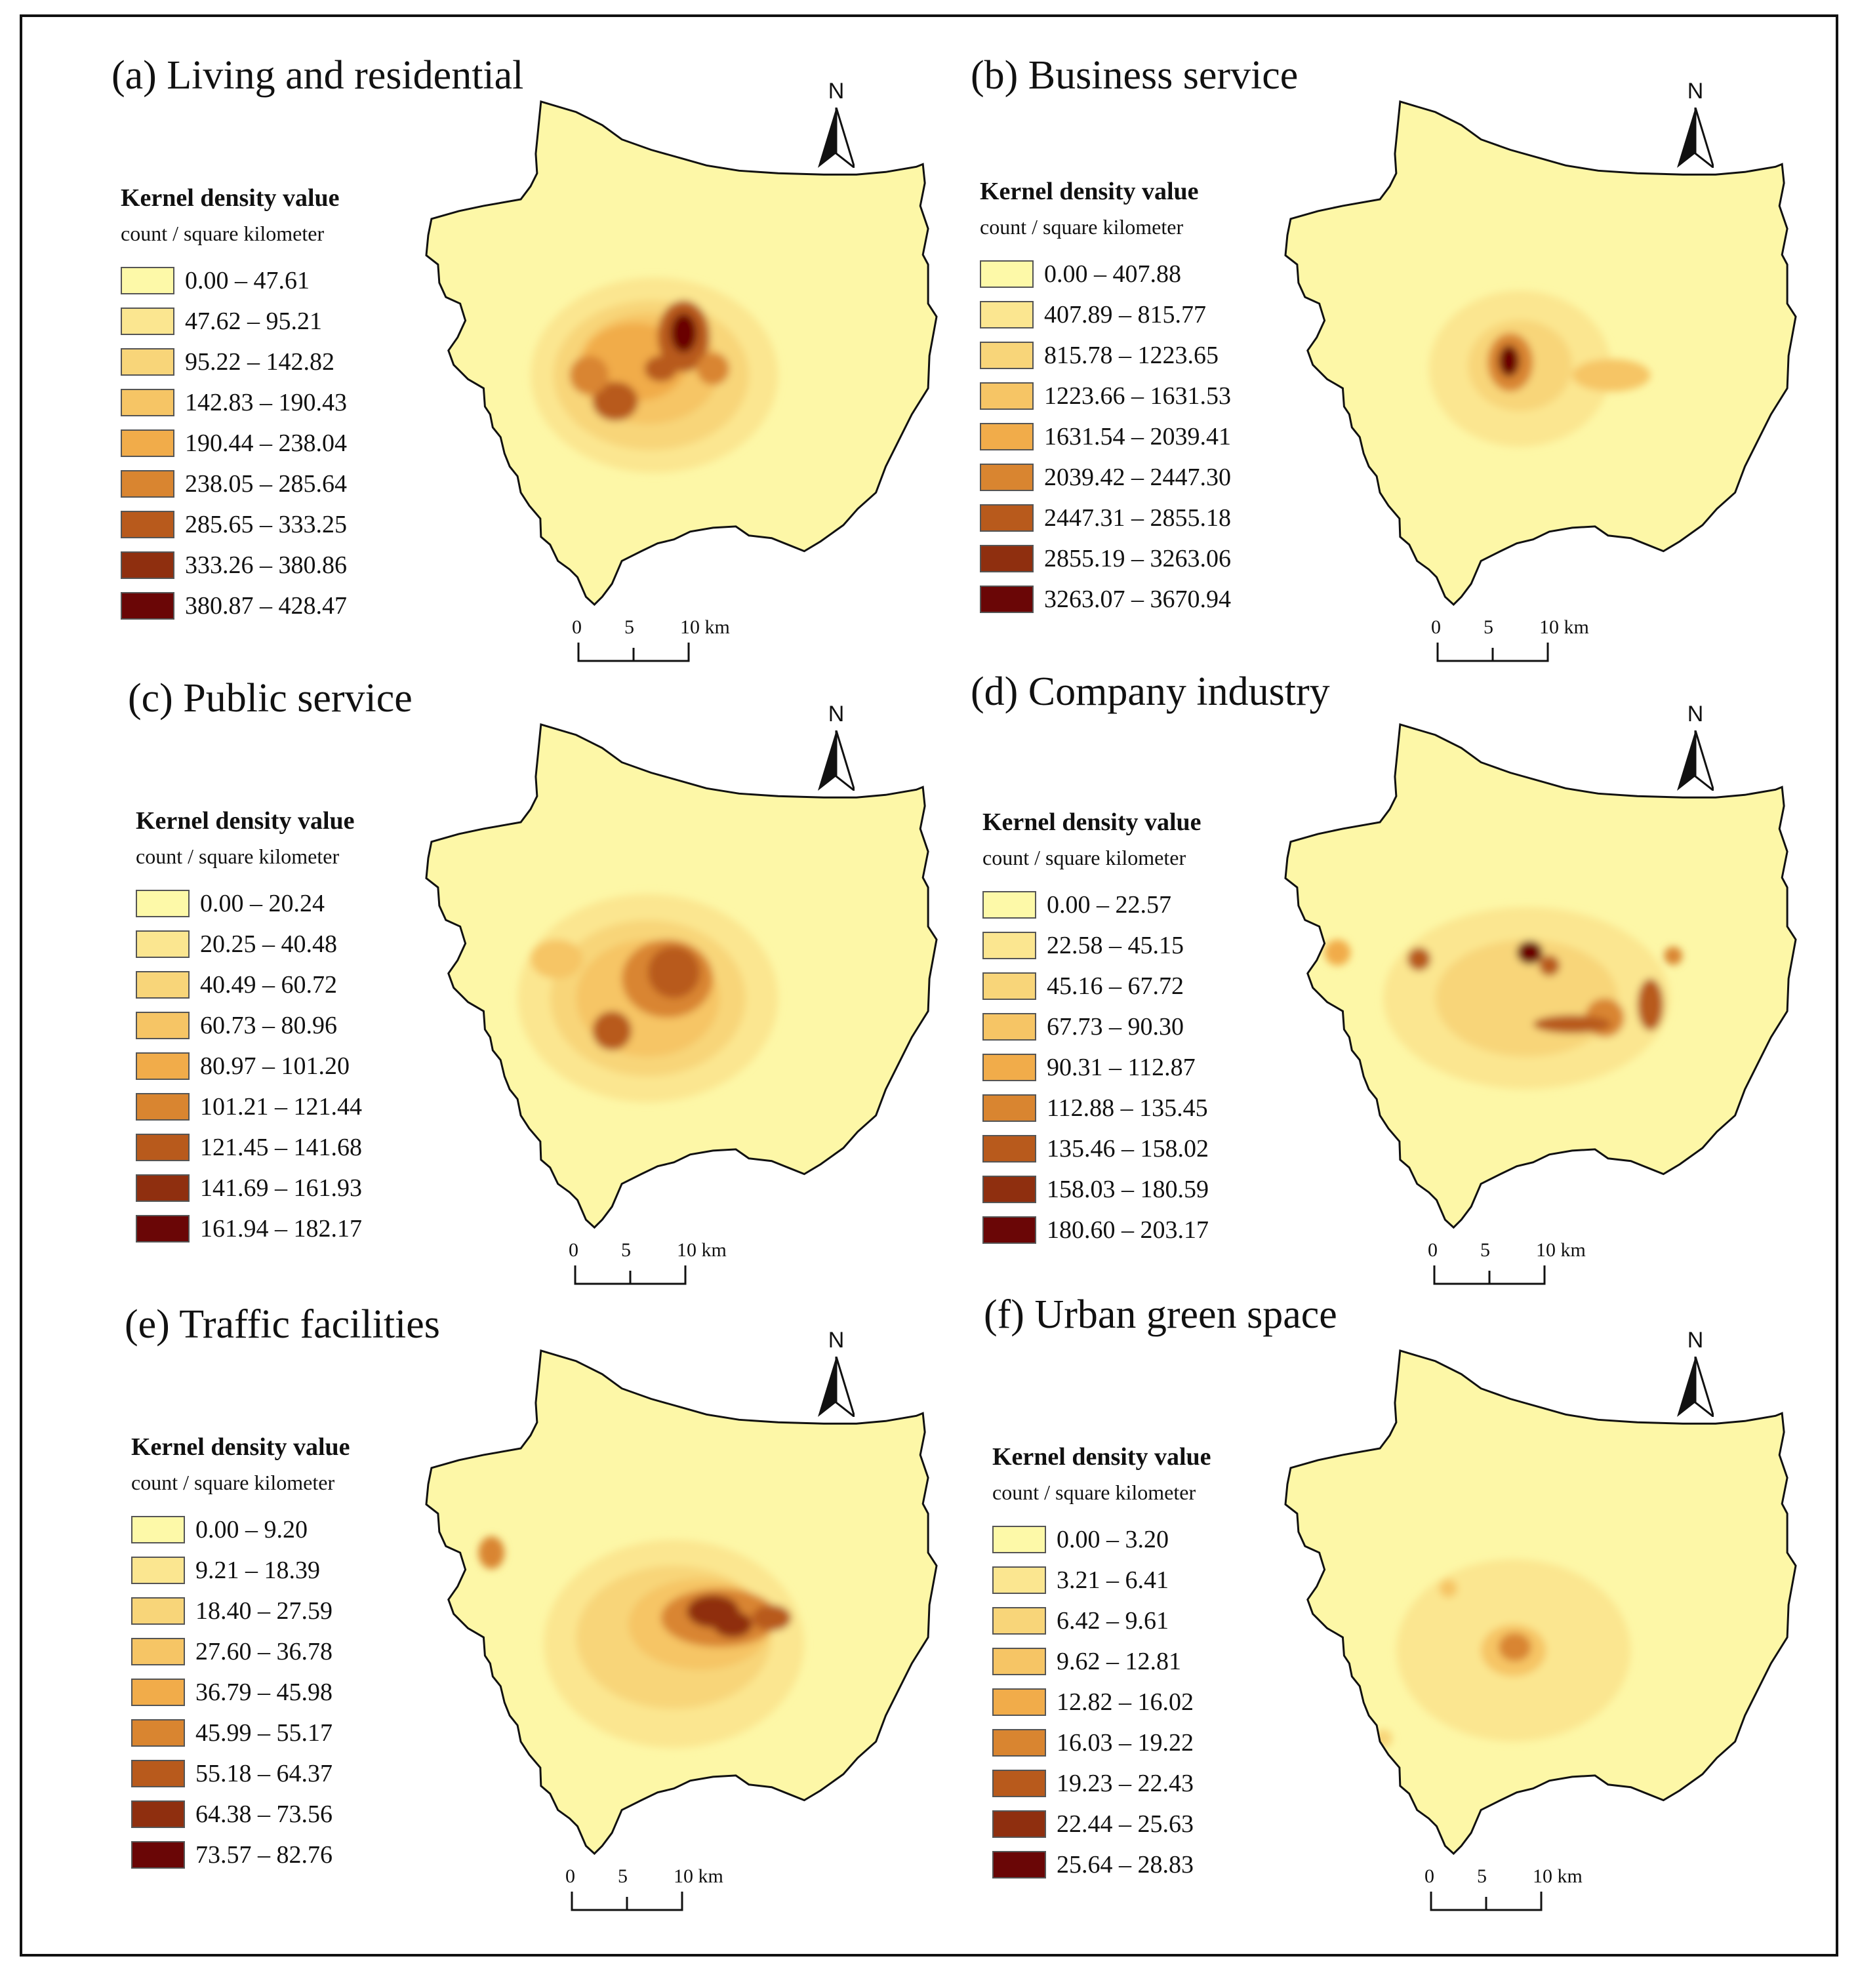  I want to click on legend-range: 36.79 – 45.98, so click(264, 1692).